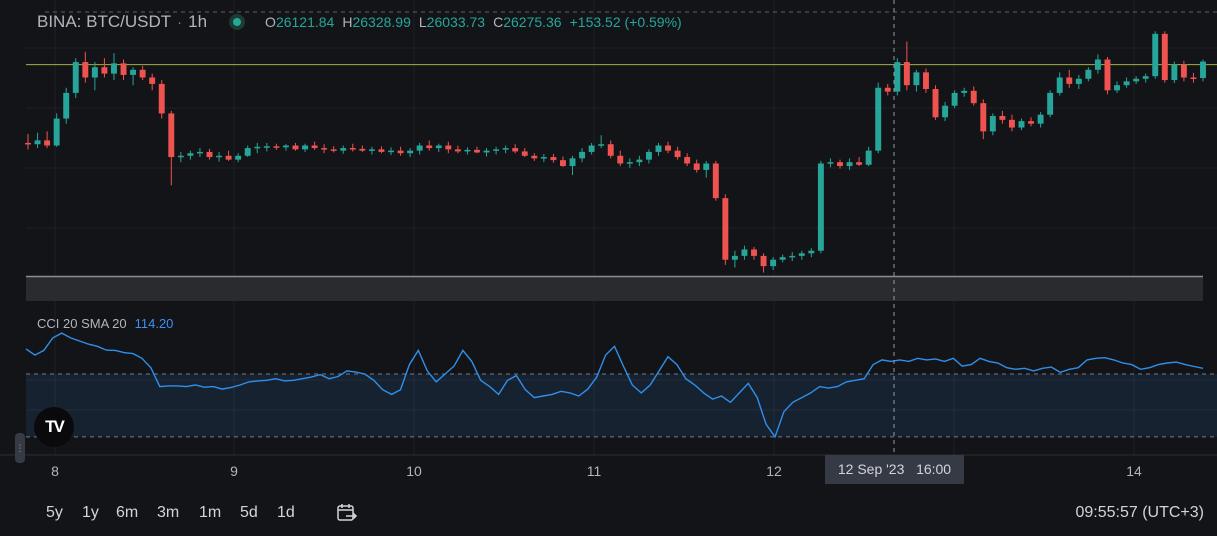 This screenshot has width=1217, height=536. Describe the element at coordinates (90, 512) in the screenshot. I see `range-1y-button: 1y` at that location.